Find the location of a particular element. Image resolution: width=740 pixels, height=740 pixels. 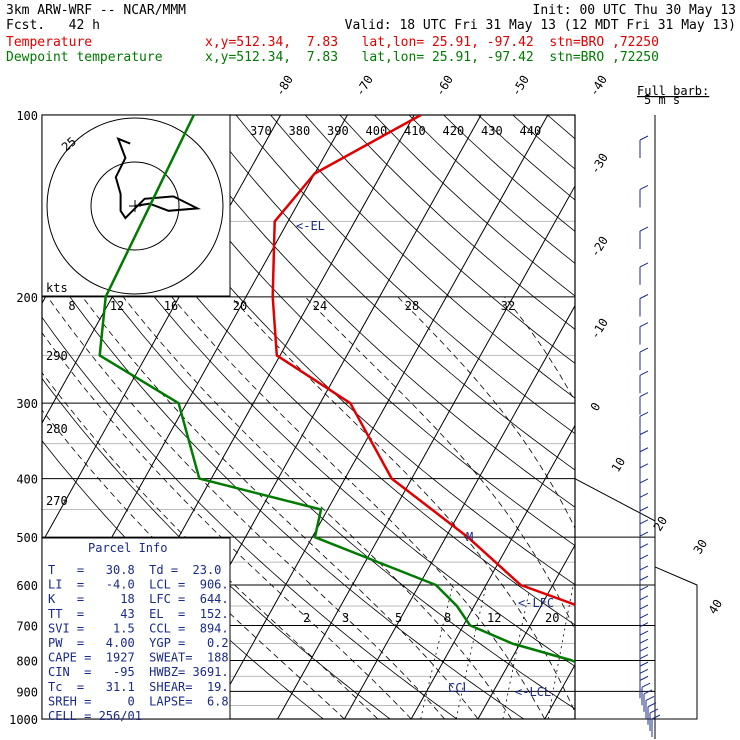

hodograph-speed-label: 12 is located at coordinates (117, 306).